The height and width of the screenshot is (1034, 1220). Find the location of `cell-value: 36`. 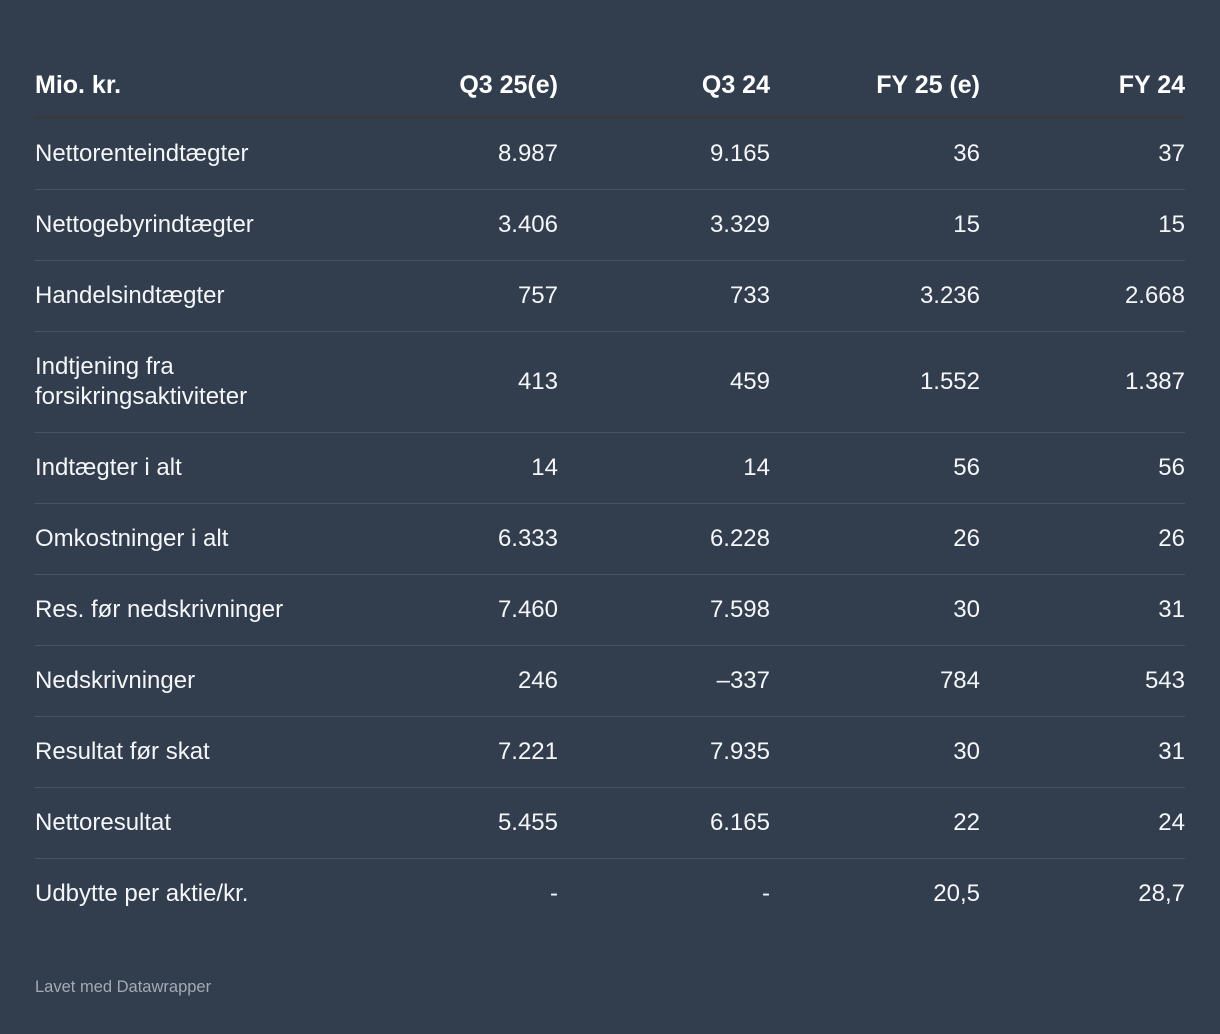

cell-value: 36 is located at coordinates (875, 153).